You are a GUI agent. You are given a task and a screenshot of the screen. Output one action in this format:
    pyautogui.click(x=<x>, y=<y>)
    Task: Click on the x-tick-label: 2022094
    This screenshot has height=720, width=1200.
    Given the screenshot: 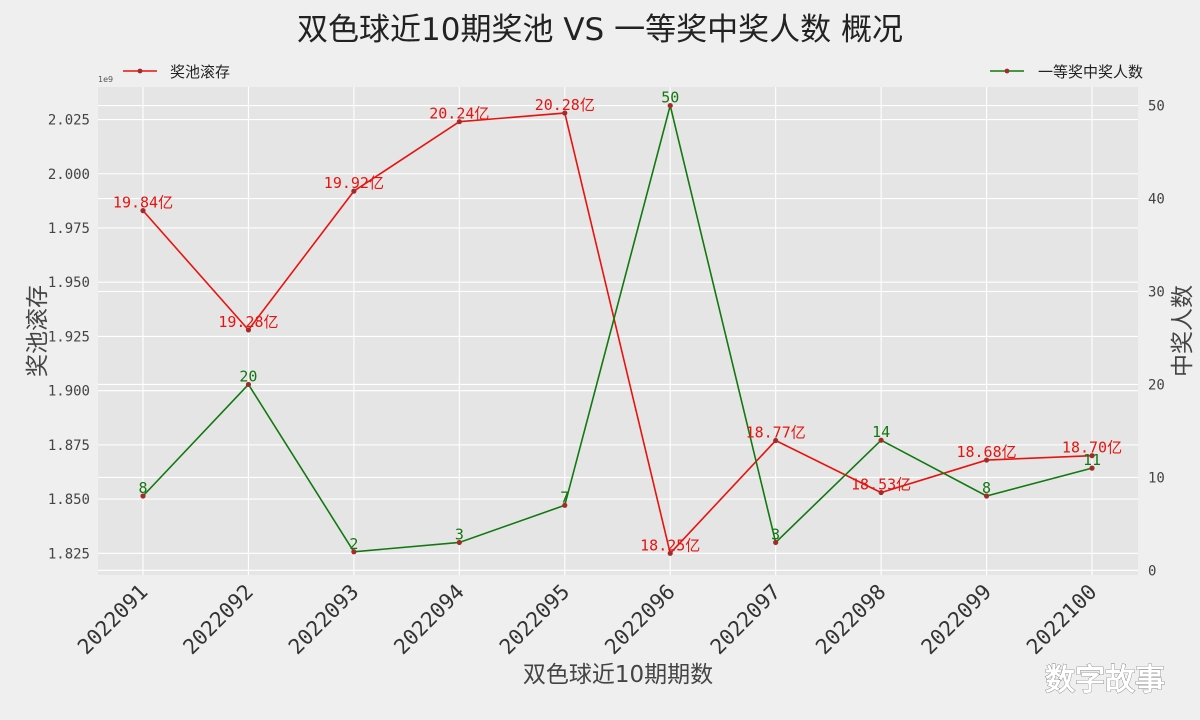 What is the action you would take?
    pyautogui.click(x=429, y=620)
    